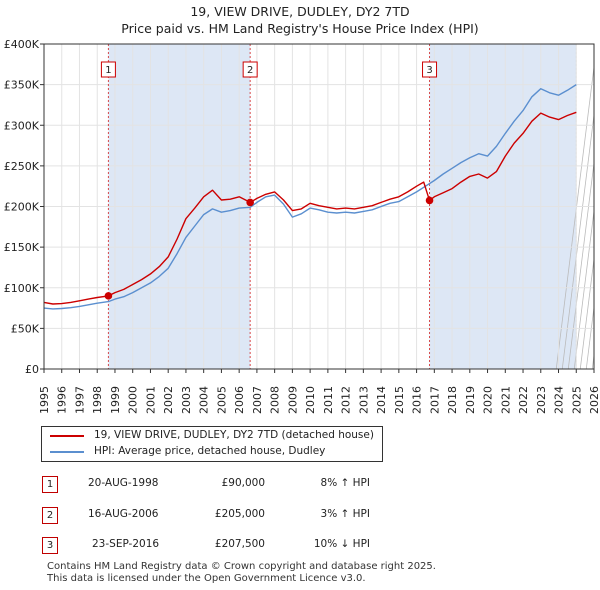  Describe the element at coordinates (126, 544) in the screenshot. I see `sale-date: 23-SEP-2016` at that location.